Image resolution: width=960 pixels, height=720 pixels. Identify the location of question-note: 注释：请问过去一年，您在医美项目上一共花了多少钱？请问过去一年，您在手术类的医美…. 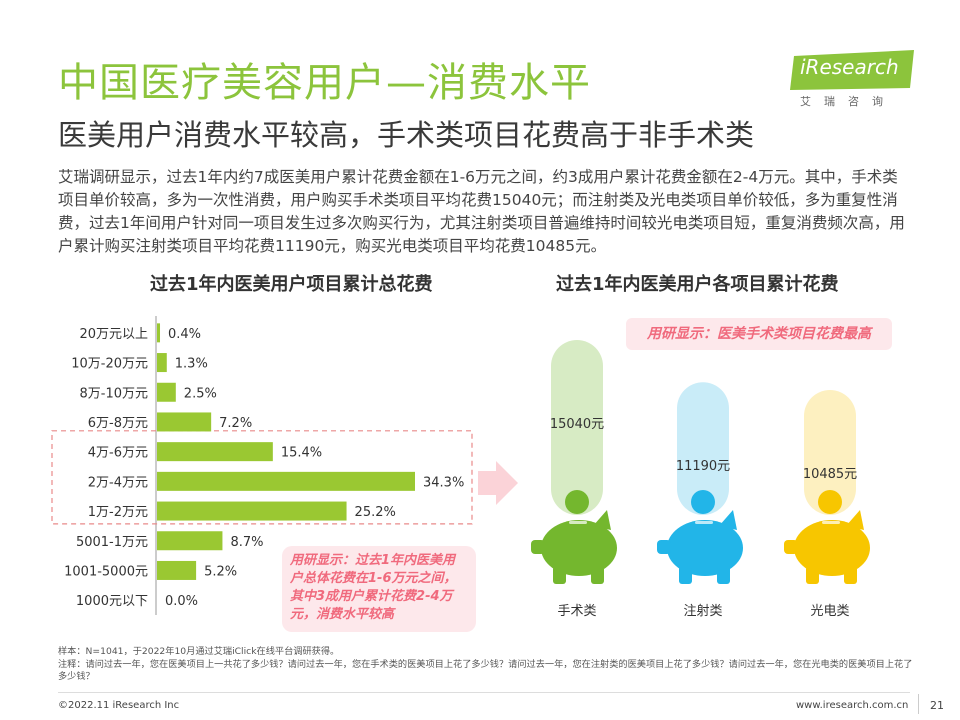
(485, 670).